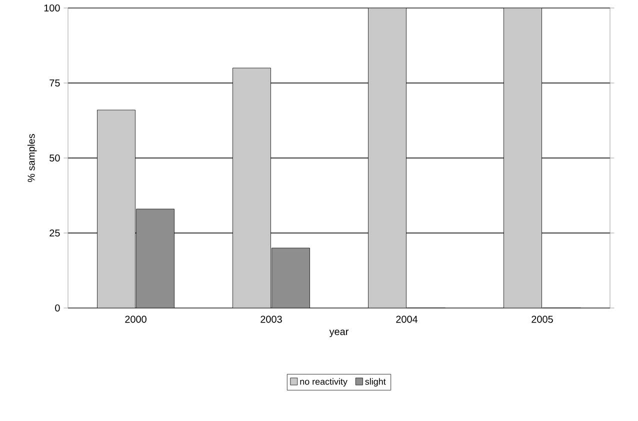 This screenshot has height=421, width=638. Describe the element at coordinates (55, 158) in the screenshot. I see `y-tick-label: 50` at that location.